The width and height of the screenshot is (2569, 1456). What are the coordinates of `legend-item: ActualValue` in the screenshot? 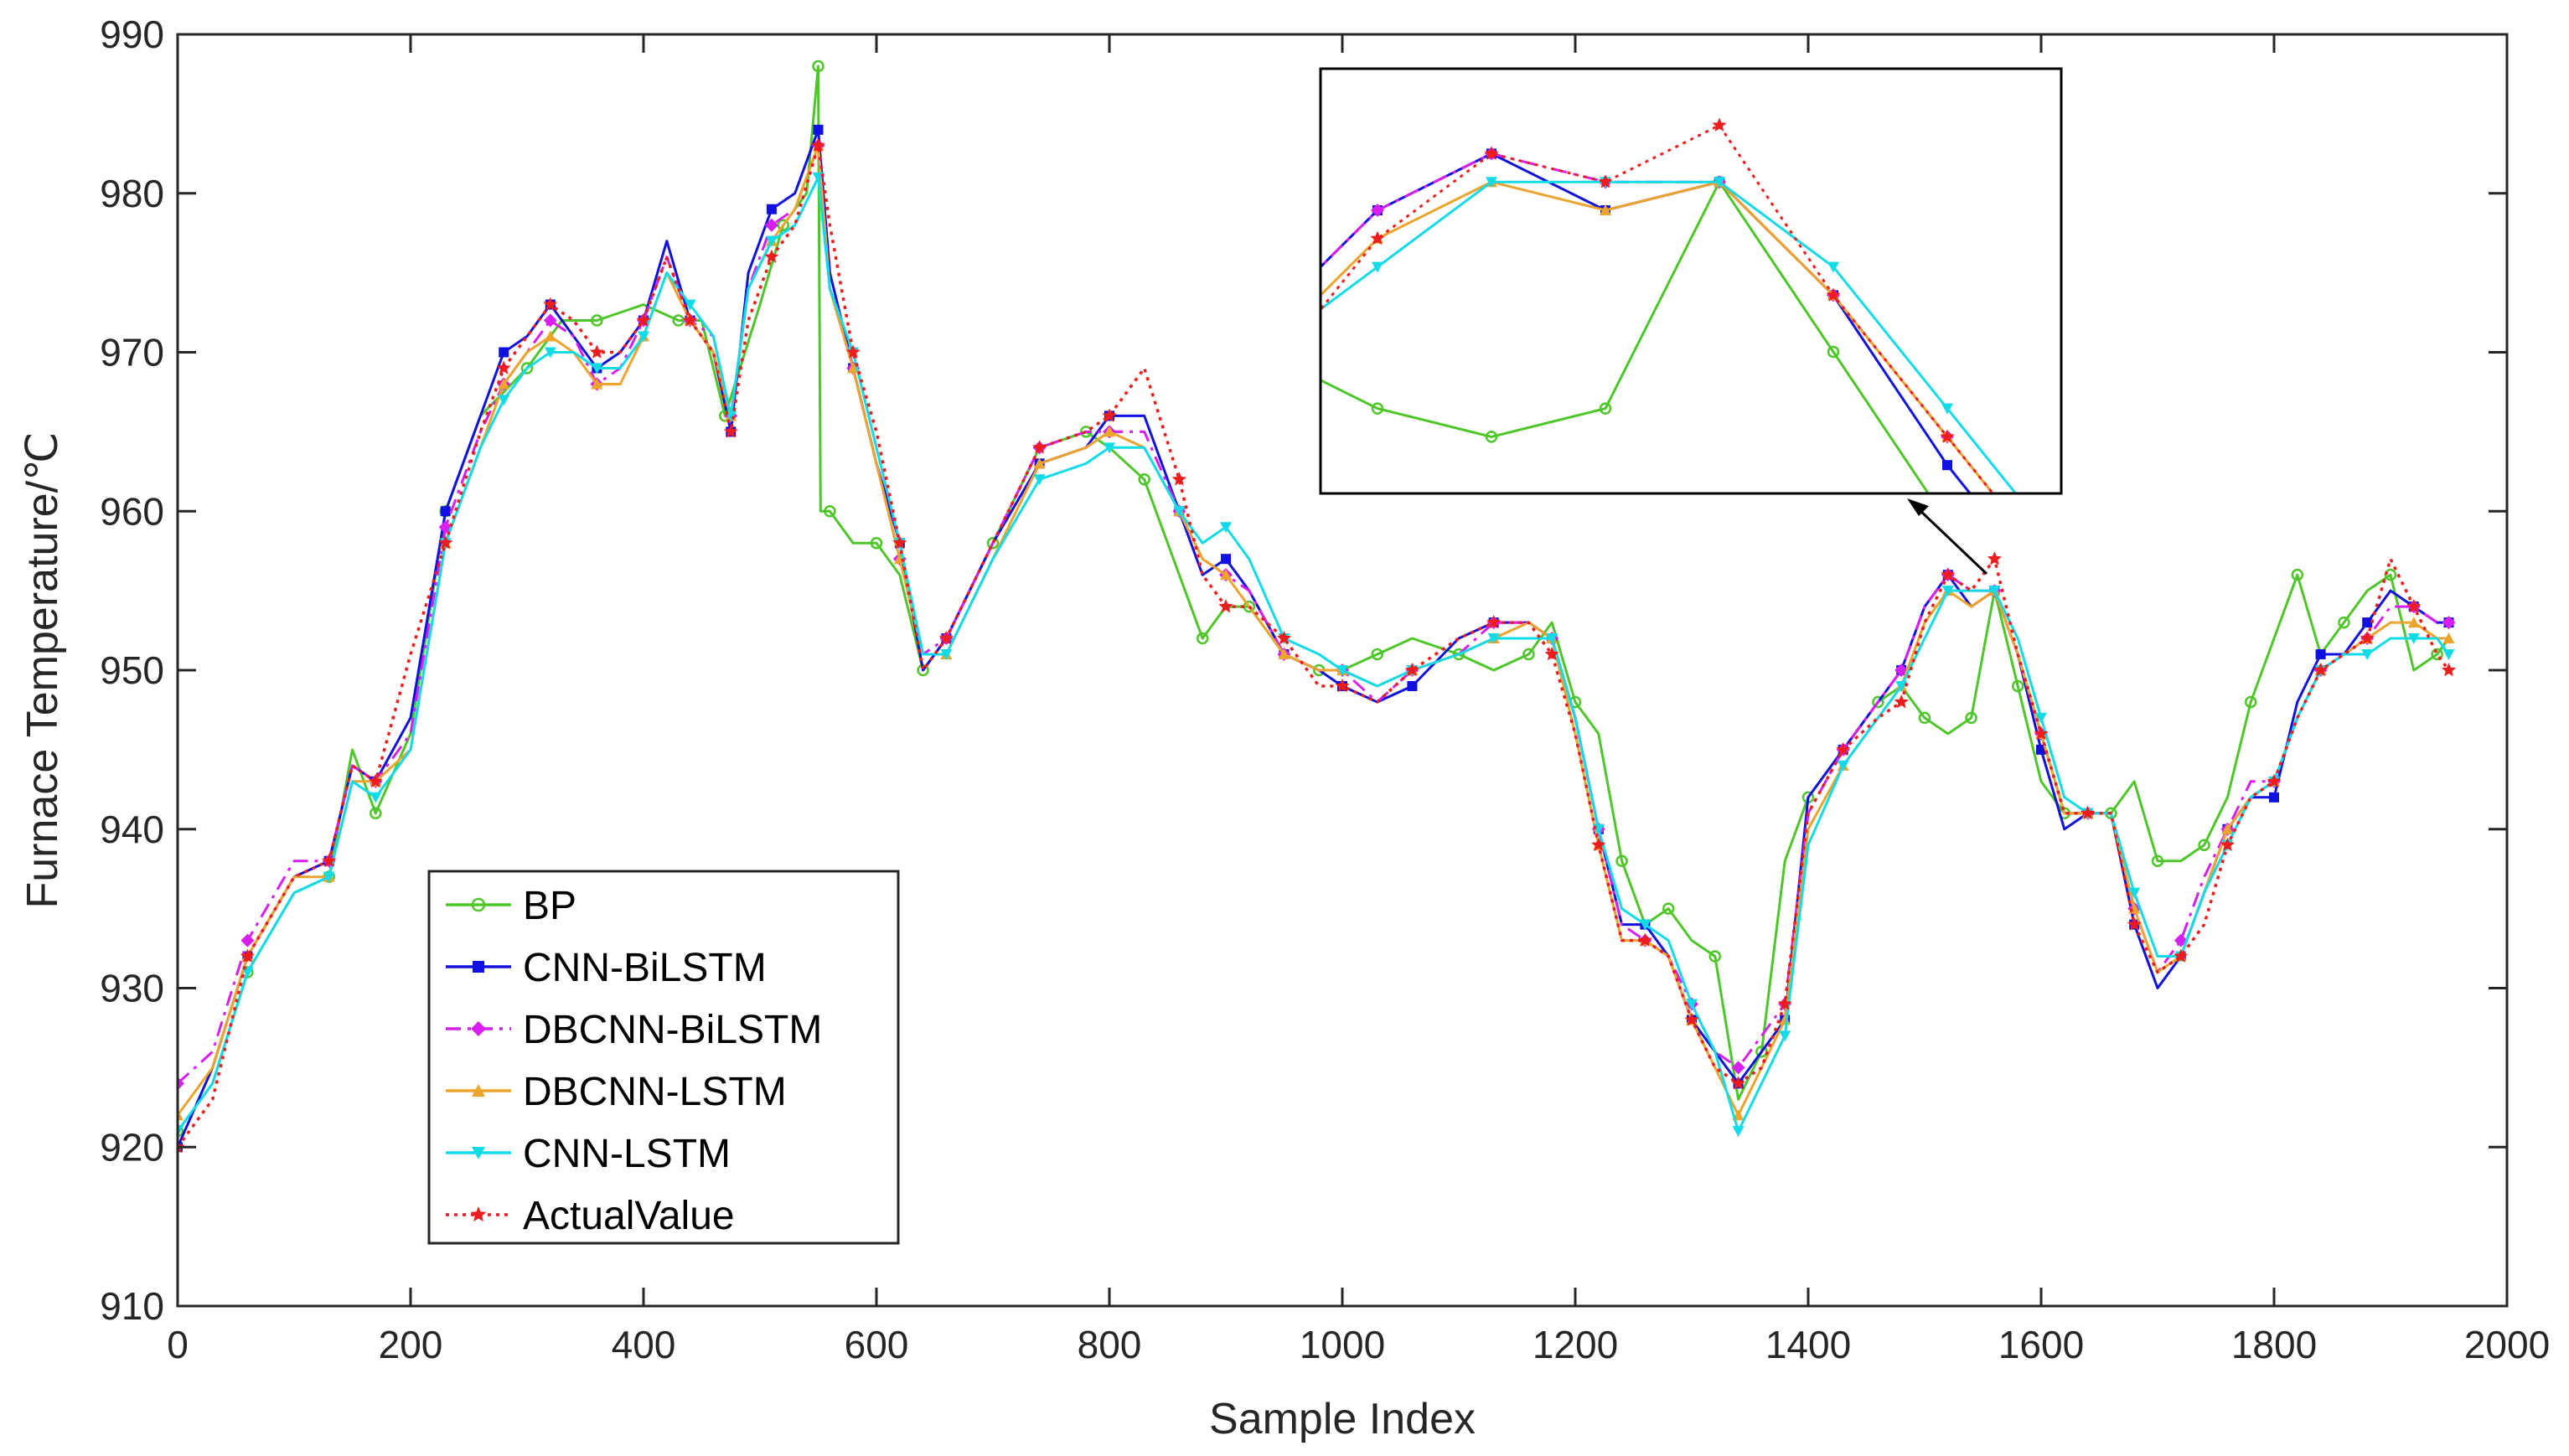 It's located at (590, 1216).